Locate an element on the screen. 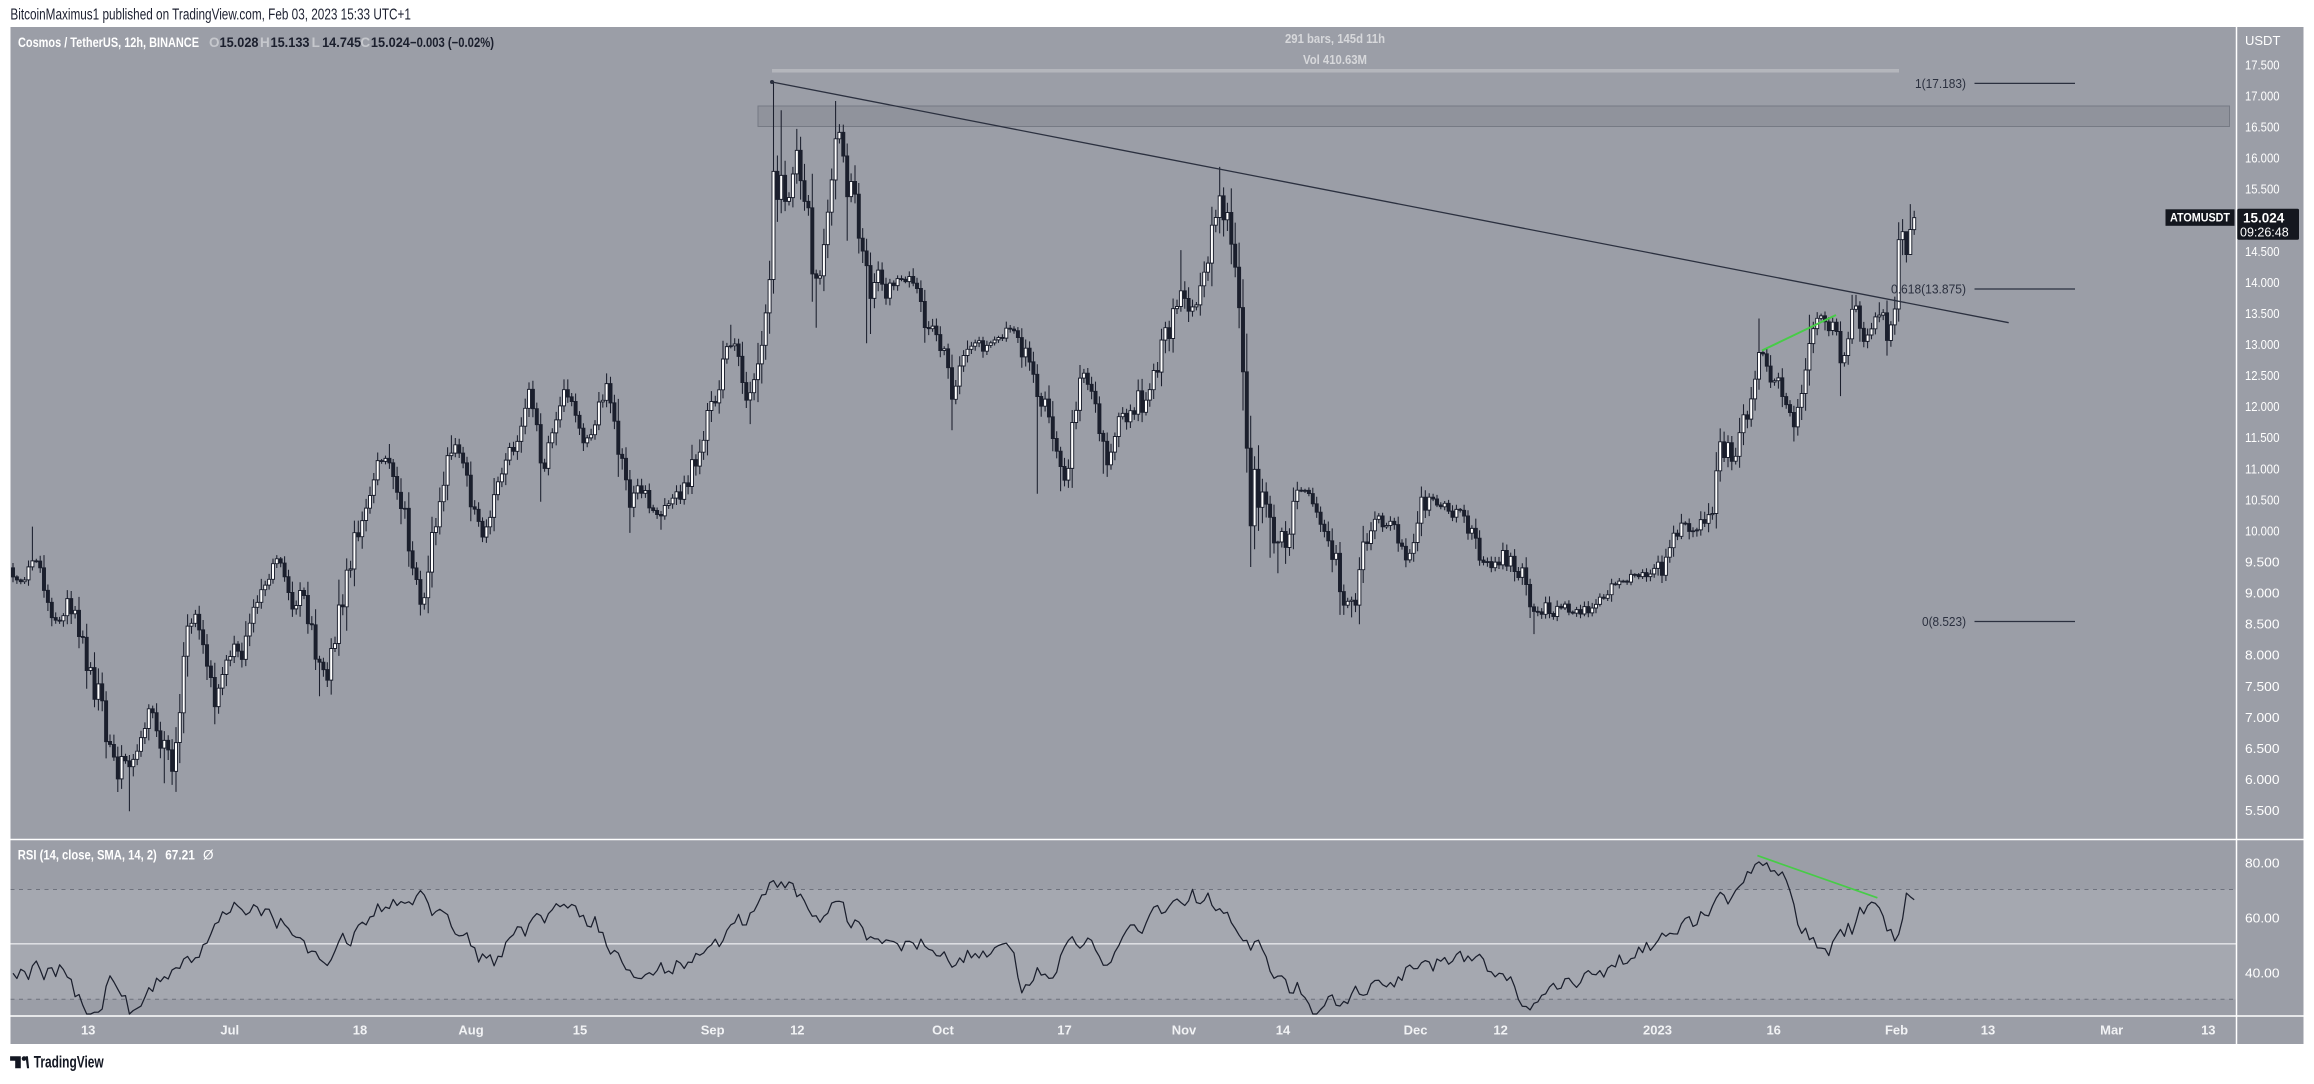 This screenshot has width=2314, height=1084. svg-text: Ø is located at coordinates (208, 855).